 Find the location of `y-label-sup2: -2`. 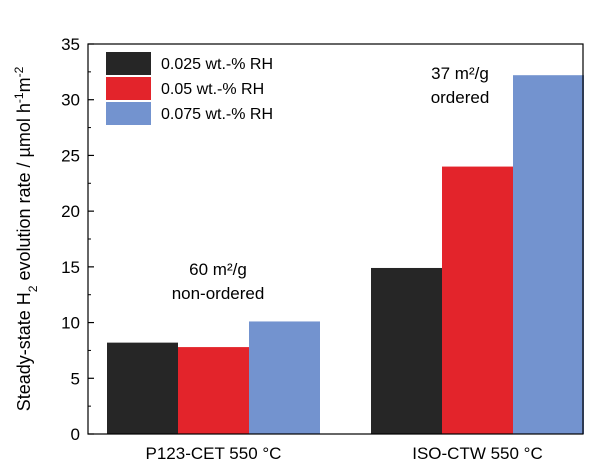

y-label-sup2: -2 is located at coordinates (19, 71).